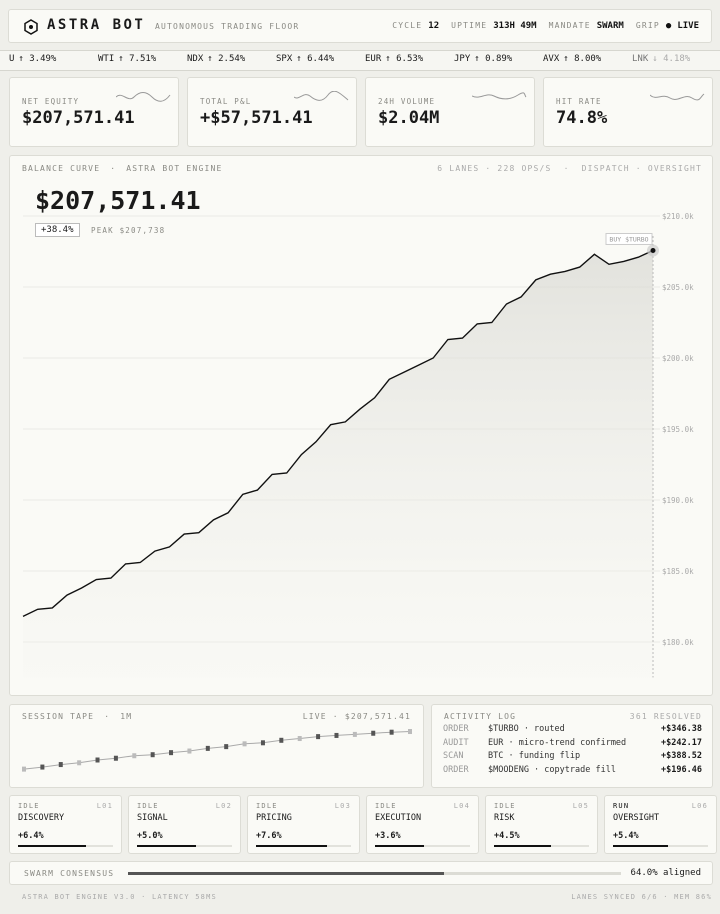 The image size is (720, 914). I want to click on ticker-item: NDX ↑ 2.54%, so click(216, 59).